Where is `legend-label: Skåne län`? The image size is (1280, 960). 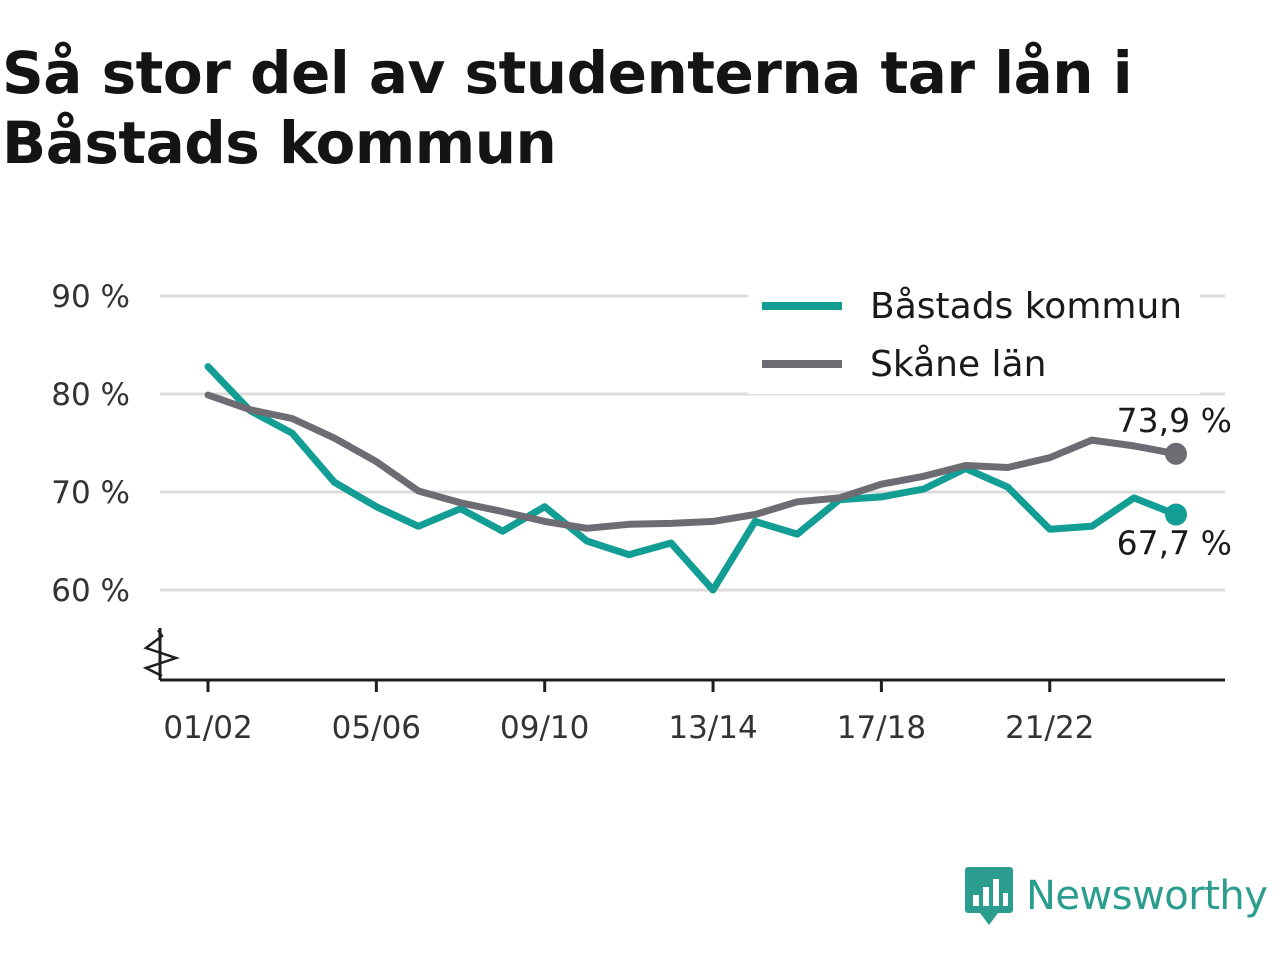 legend-label: Skåne län is located at coordinates (958, 364).